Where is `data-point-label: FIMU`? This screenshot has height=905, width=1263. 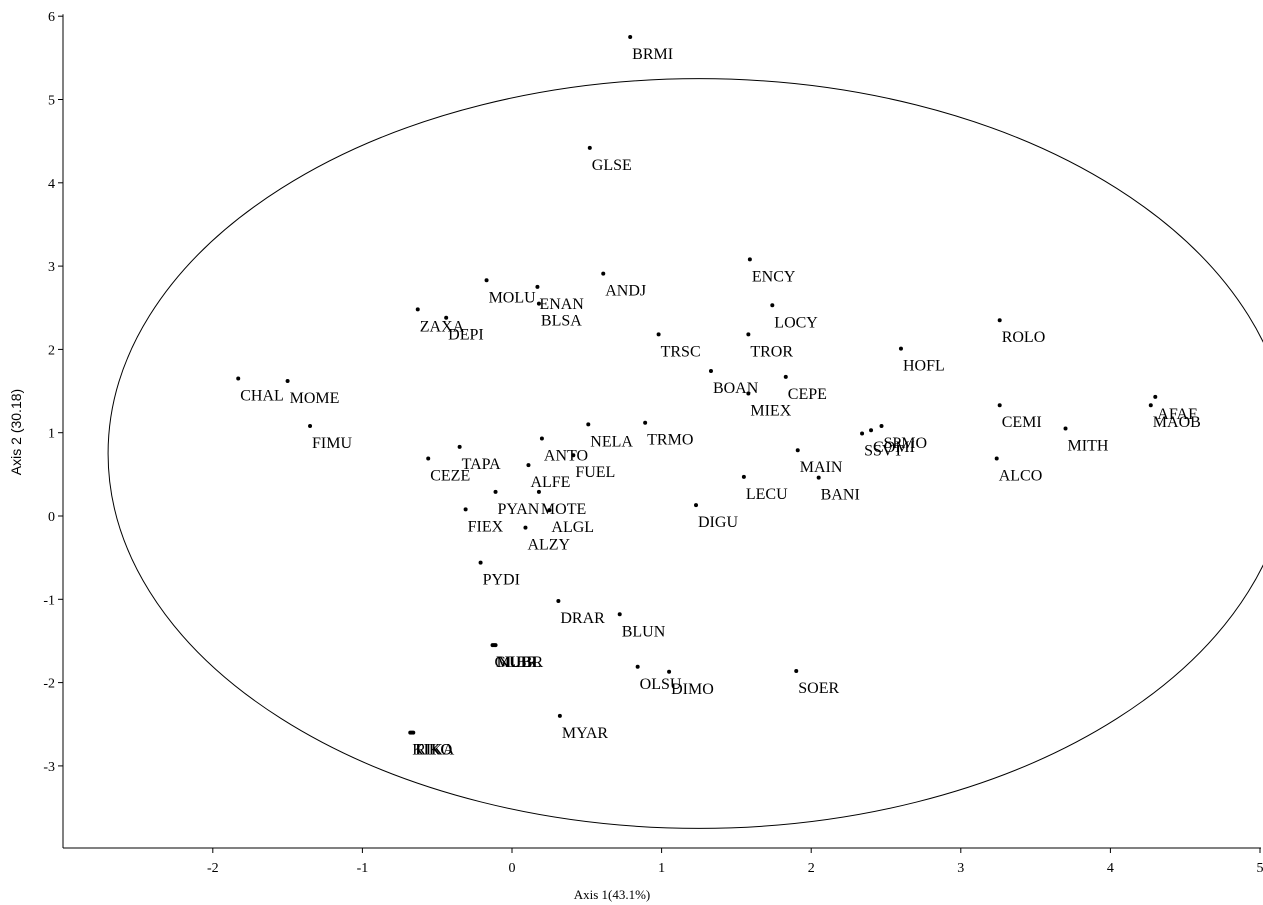
data-point-label: FIMU is located at coordinates (332, 443).